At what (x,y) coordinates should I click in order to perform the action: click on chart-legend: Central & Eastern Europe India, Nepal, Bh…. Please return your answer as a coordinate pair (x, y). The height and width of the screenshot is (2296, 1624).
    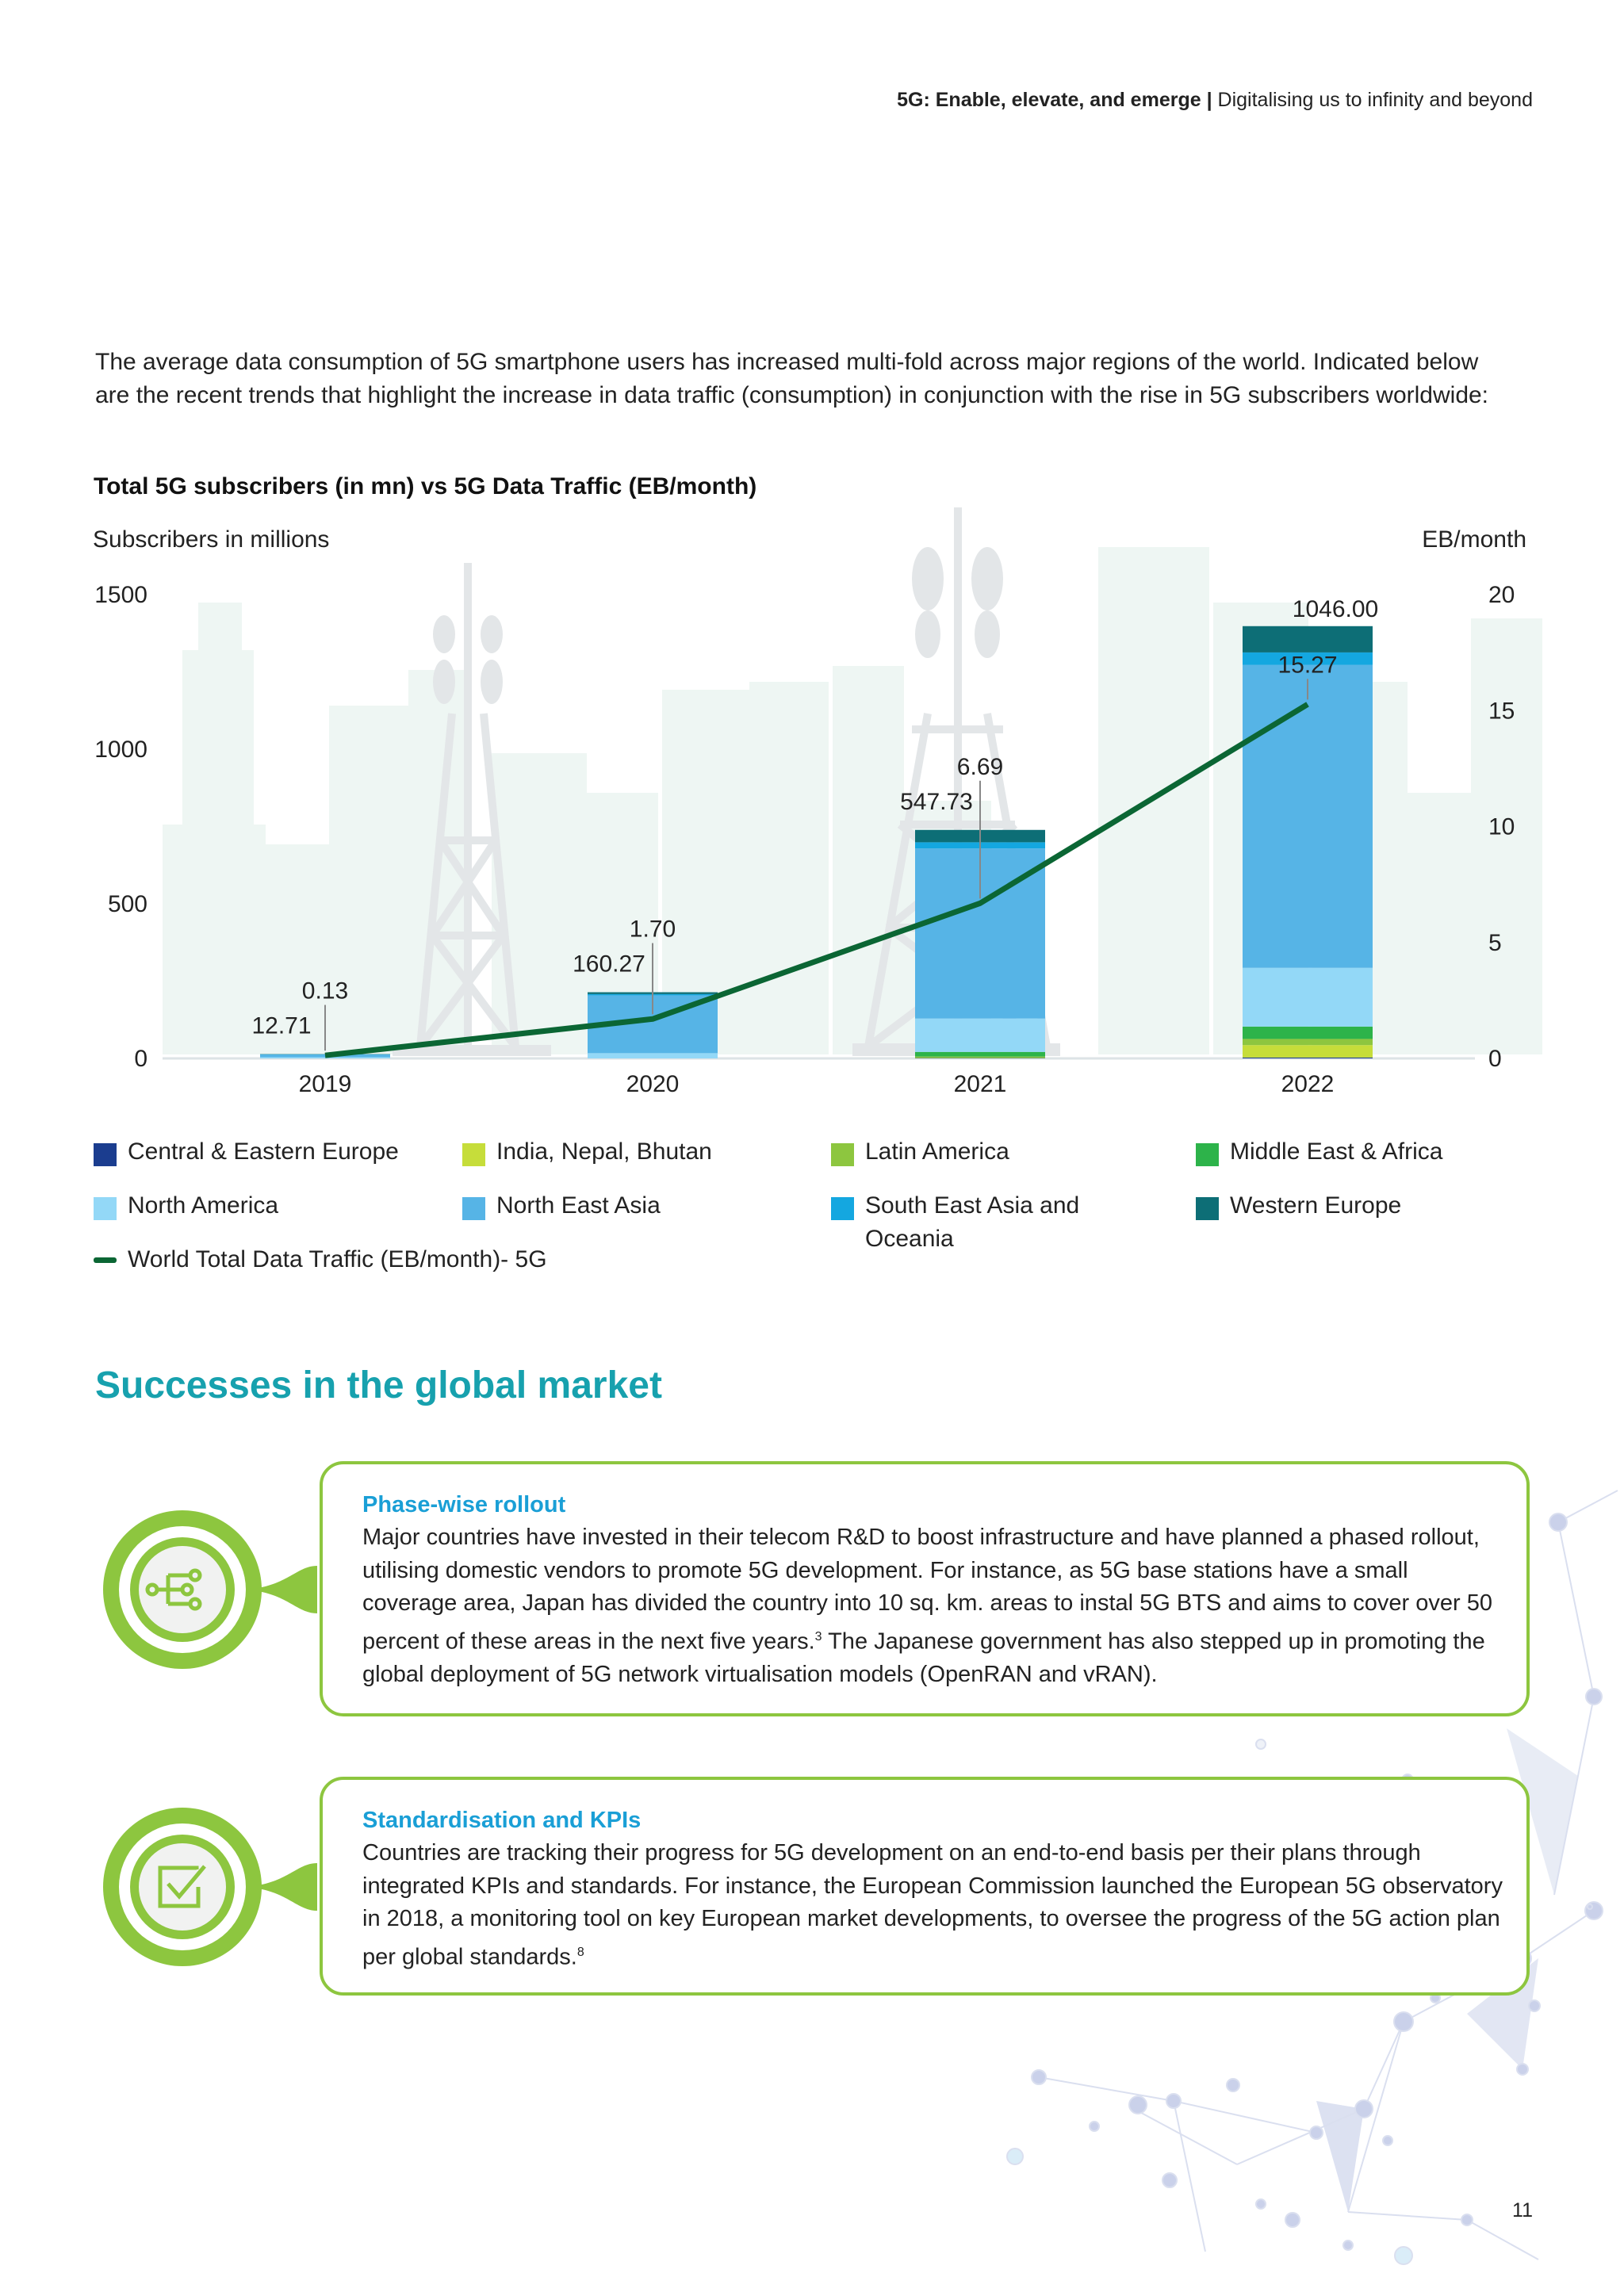
    Looking at the image, I should click on (807, 1206).